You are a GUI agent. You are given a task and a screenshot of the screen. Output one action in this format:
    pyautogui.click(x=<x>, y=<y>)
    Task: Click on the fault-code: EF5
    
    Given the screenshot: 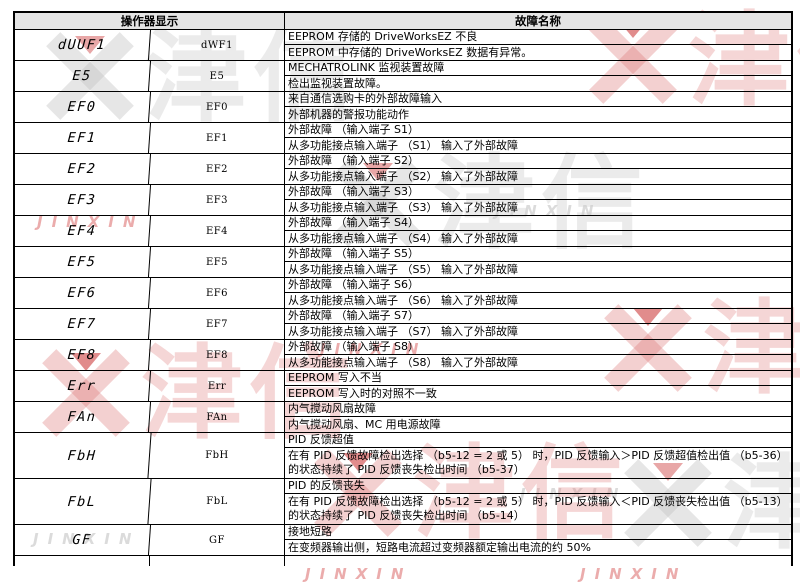 What is the action you would take?
    pyautogui.click(x=217, y=262)
    